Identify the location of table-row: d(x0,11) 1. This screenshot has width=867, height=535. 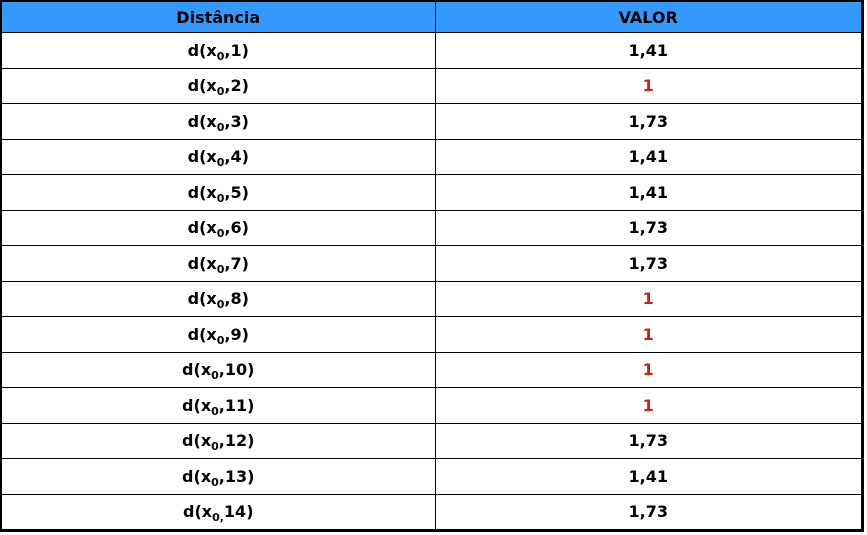
(431, 405).